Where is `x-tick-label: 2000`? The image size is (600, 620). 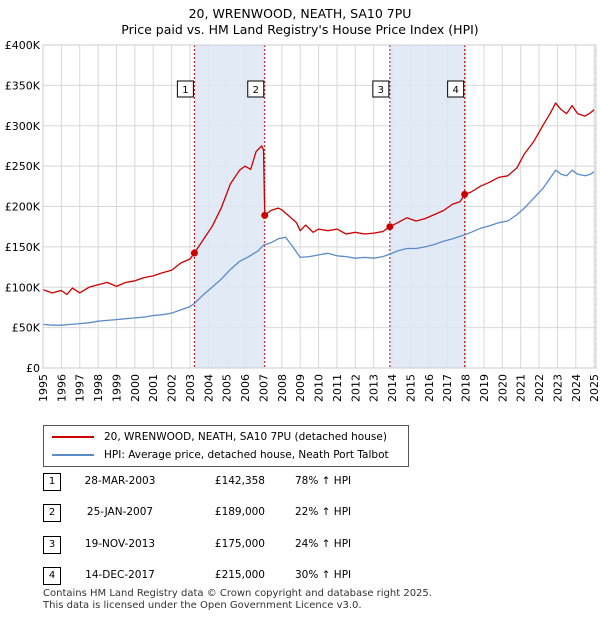 x-tick-label: 2000 is located at coordinates (135, 388).